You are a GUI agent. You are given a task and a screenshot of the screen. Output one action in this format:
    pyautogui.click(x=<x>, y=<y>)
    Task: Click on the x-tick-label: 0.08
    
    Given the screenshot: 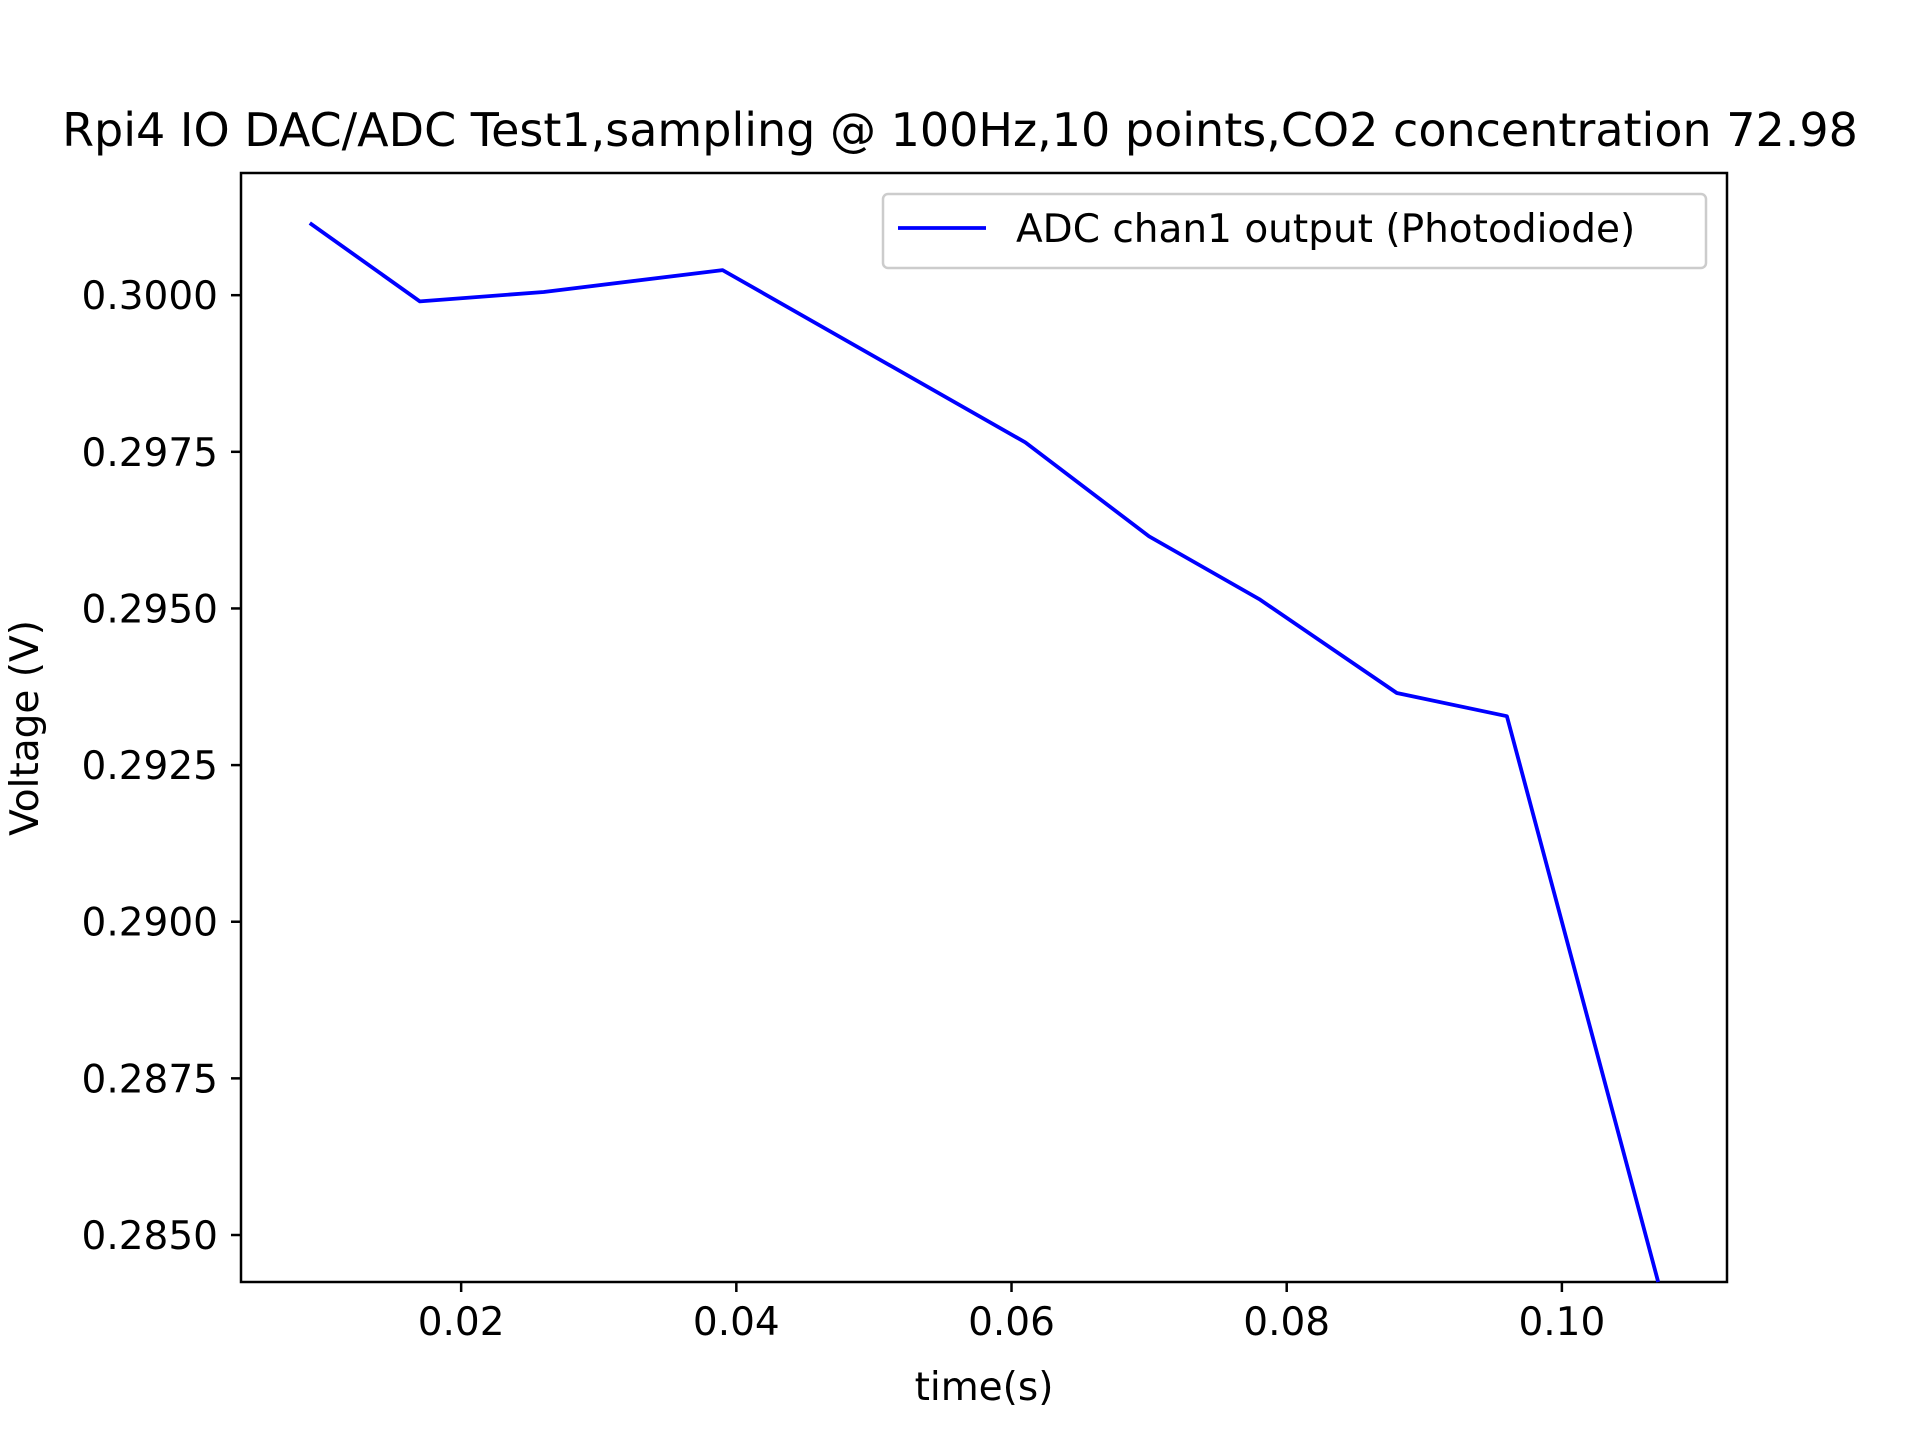 What is the action you would take?
    pyautogui.click(x=1286, y=1322)
    